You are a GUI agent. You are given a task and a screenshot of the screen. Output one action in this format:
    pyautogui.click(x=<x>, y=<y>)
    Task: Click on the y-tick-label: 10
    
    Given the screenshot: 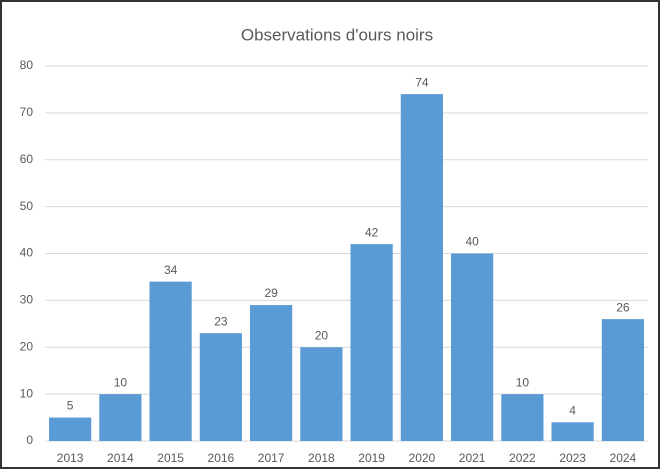 What is the action you would take?
    pyautogui.click(x=27, y=393)
    